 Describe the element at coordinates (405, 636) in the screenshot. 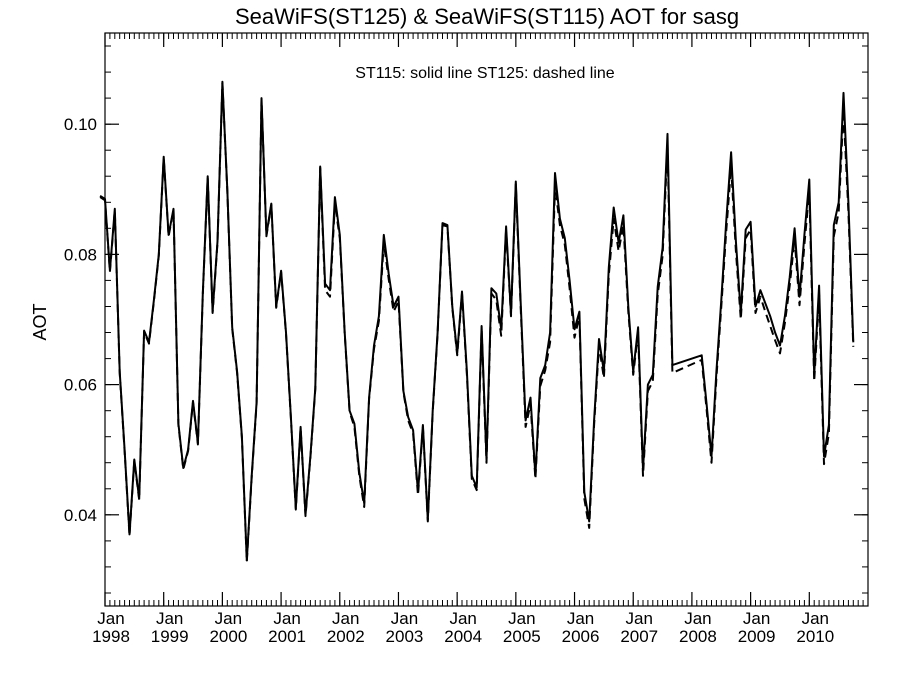

I see `x-tick-year-label: 2003` at that location.